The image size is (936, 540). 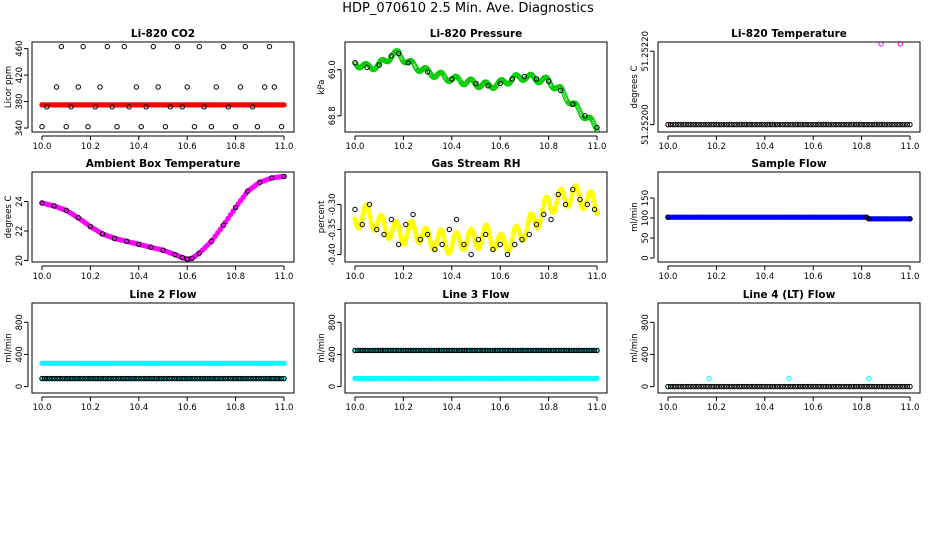 What do you see at coordinates (9, 87) in the screenshot?
I see `y-axis-label: Licor ppm` at bounding box center [9, 87].